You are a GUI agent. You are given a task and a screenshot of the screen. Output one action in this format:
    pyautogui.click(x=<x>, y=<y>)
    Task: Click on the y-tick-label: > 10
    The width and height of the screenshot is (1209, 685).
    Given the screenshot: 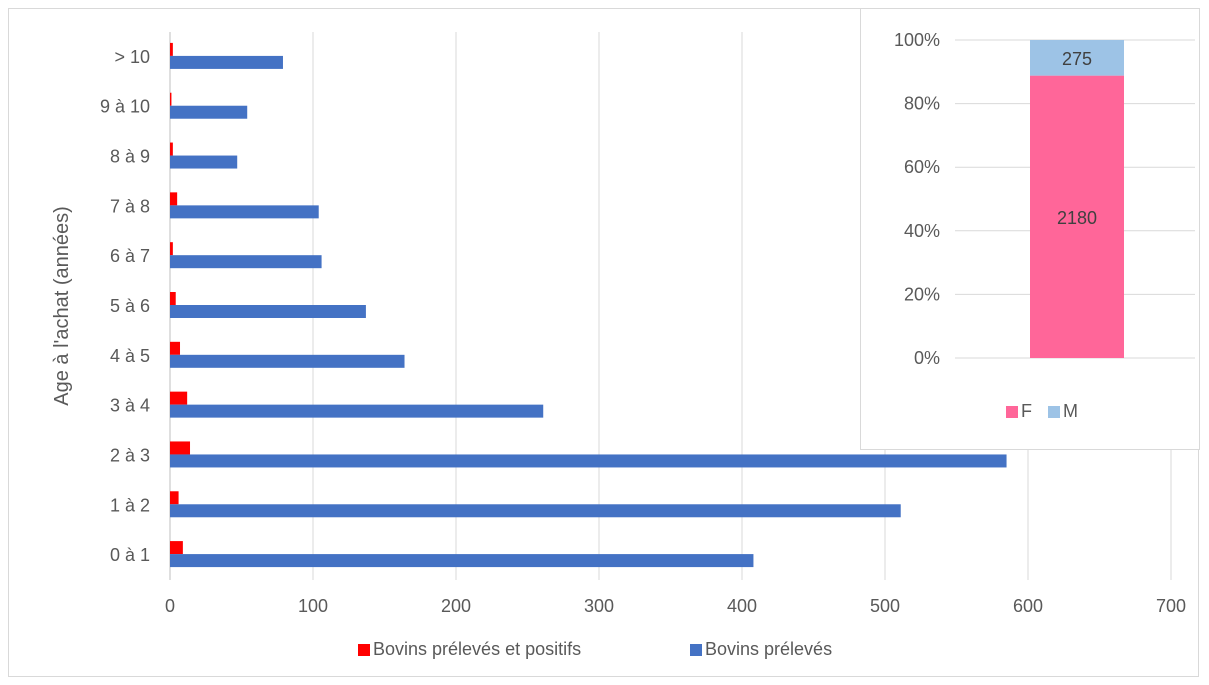 What is the action you would take?
    pyautogui.click(x=132, y=57)
    